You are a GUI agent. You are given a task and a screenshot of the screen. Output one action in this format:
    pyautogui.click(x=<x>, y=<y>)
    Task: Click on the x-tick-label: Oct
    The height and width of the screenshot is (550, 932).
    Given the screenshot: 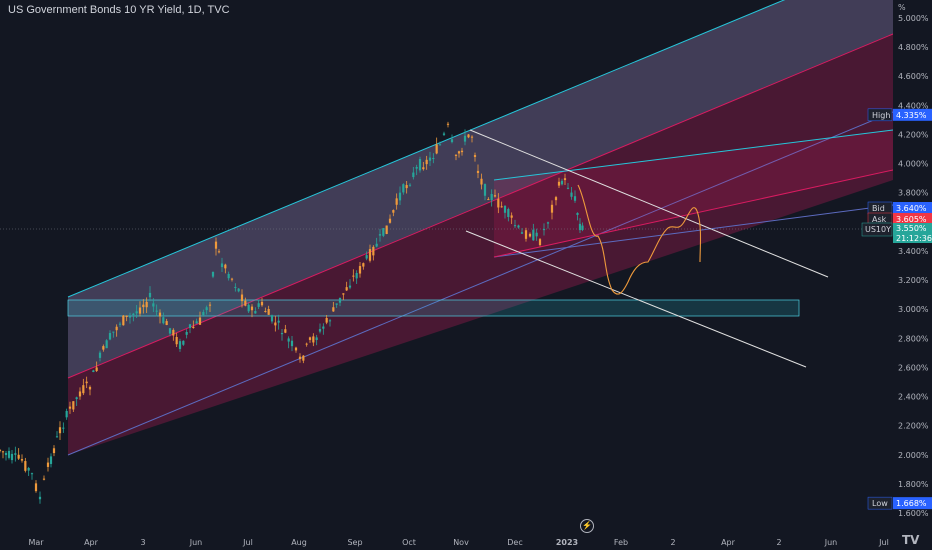 What is the action you would take?
    pyautogui.click(x=409, y=542)
    